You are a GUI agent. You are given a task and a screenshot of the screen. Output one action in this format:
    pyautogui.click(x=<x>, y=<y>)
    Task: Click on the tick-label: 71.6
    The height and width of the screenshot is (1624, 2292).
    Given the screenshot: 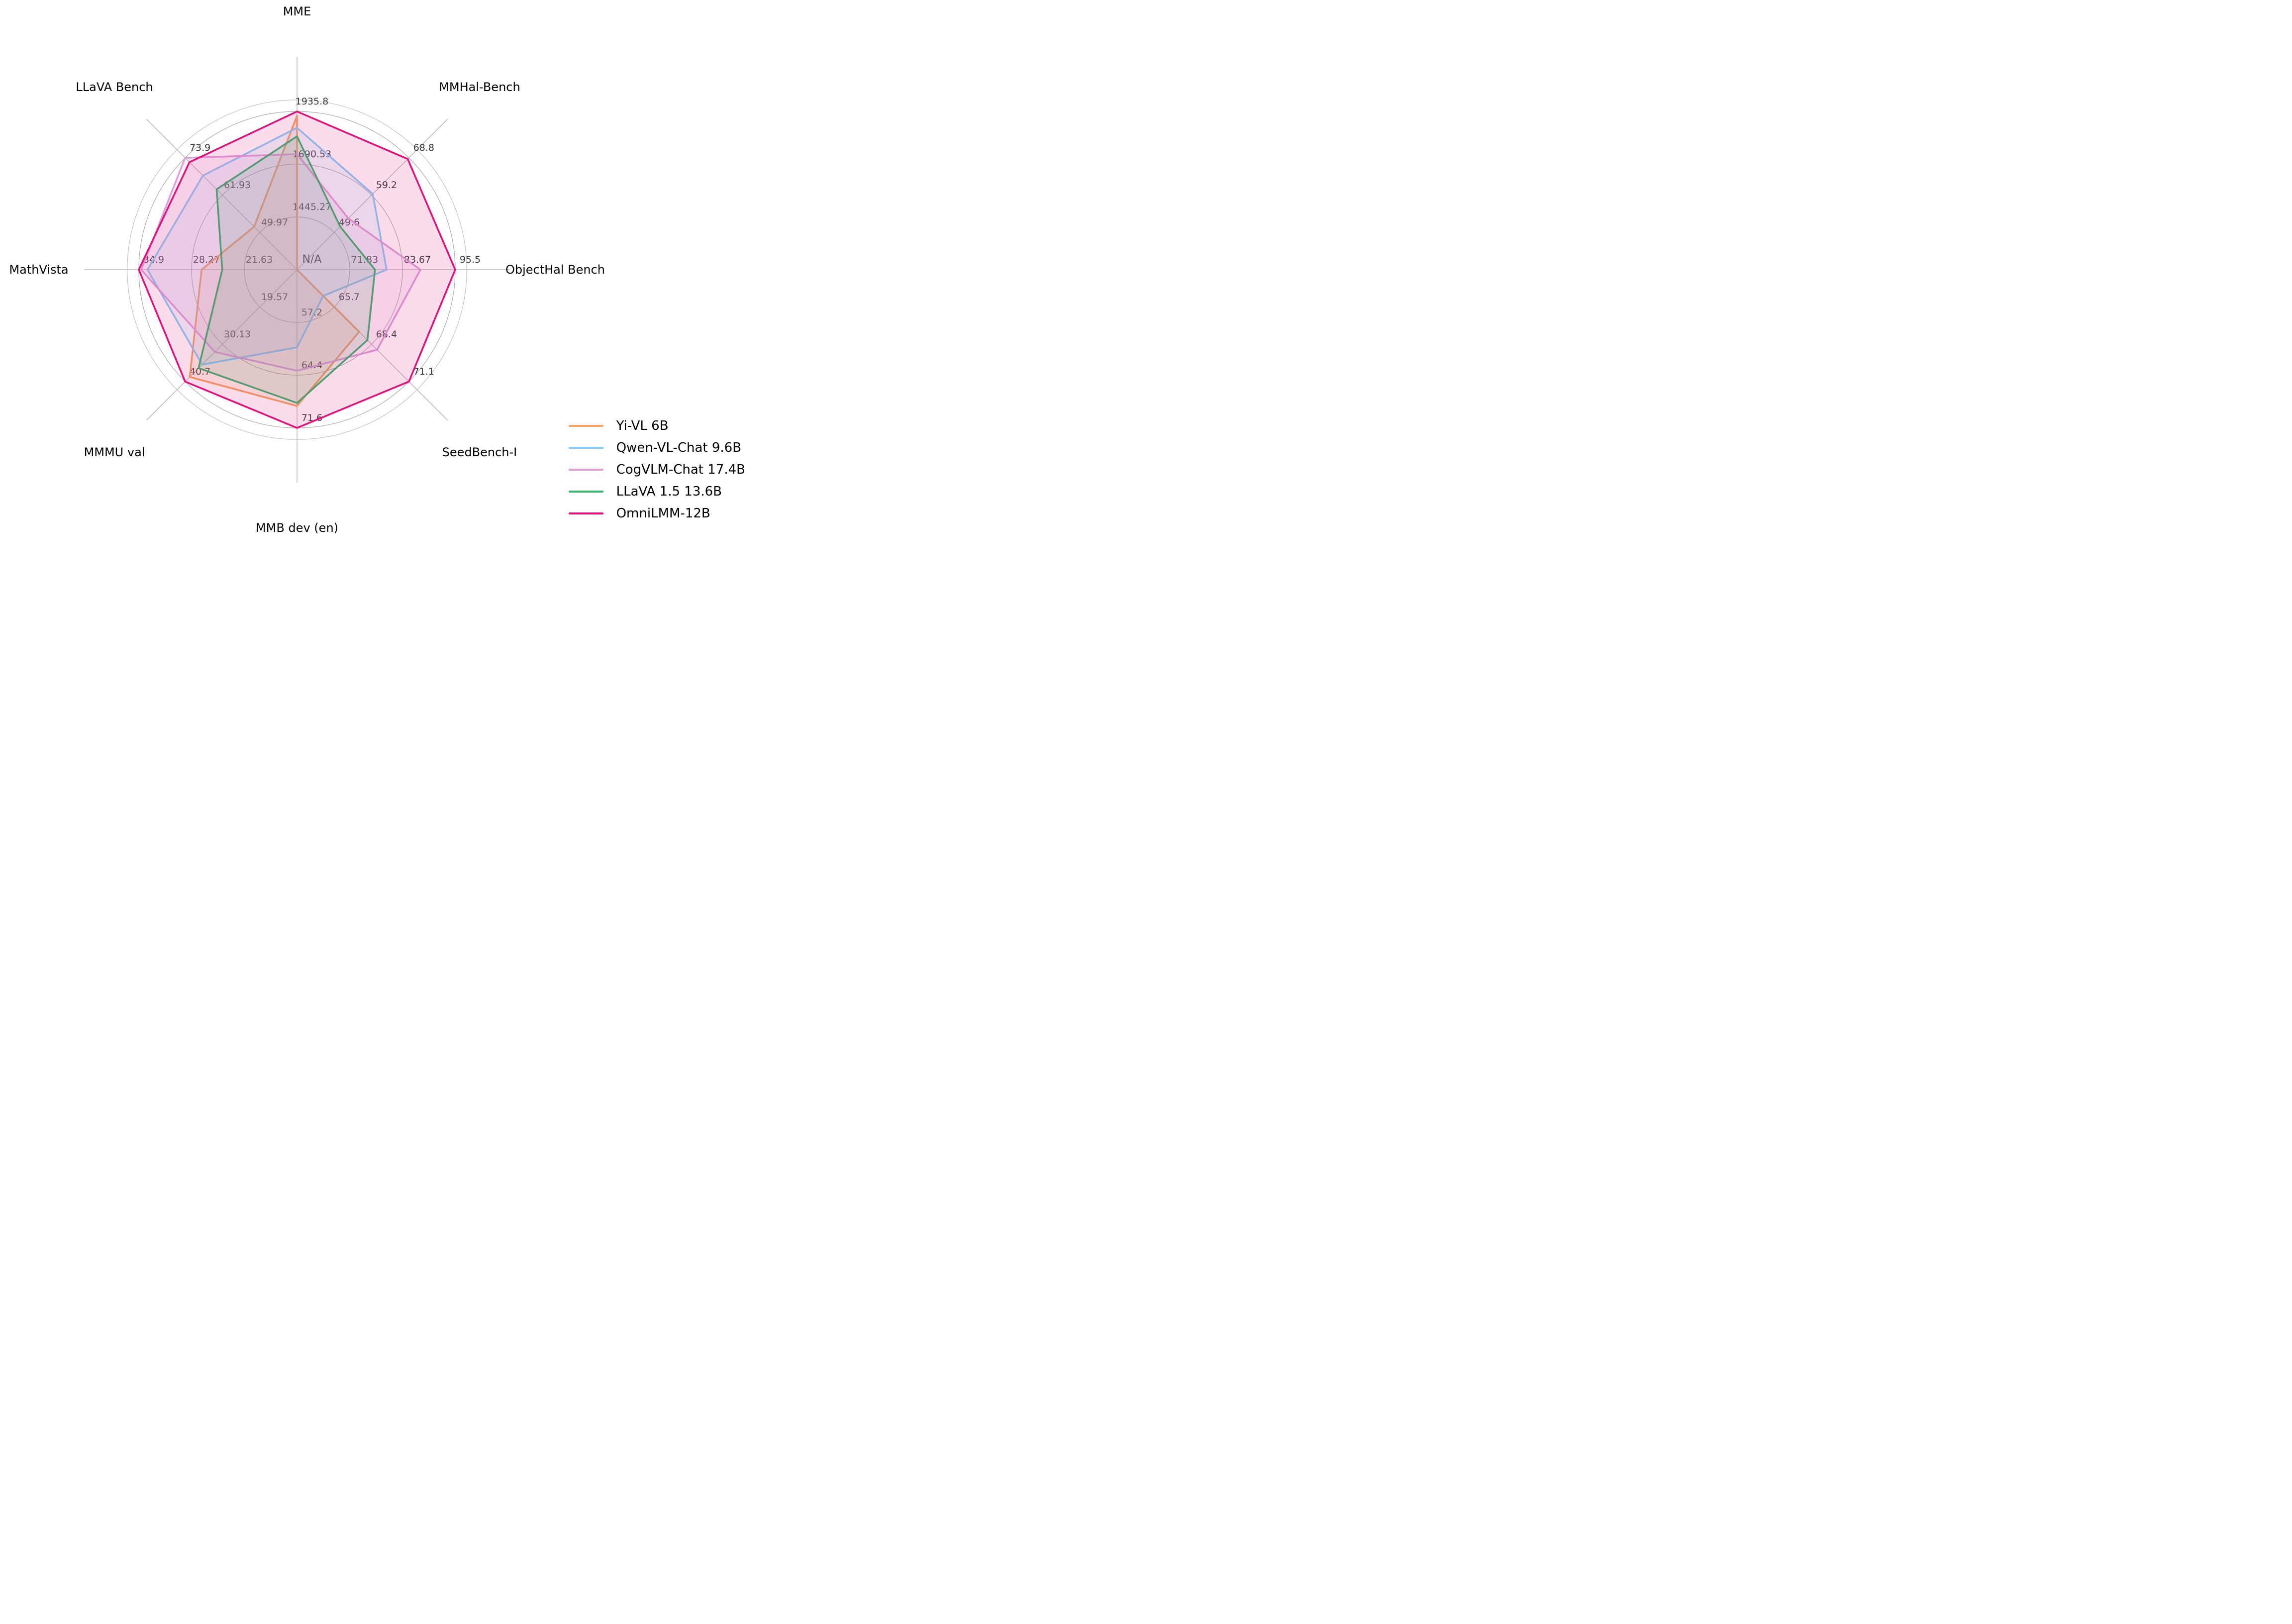 What is the action you would take?
    pyautogui.click(x=311, y=418)
    